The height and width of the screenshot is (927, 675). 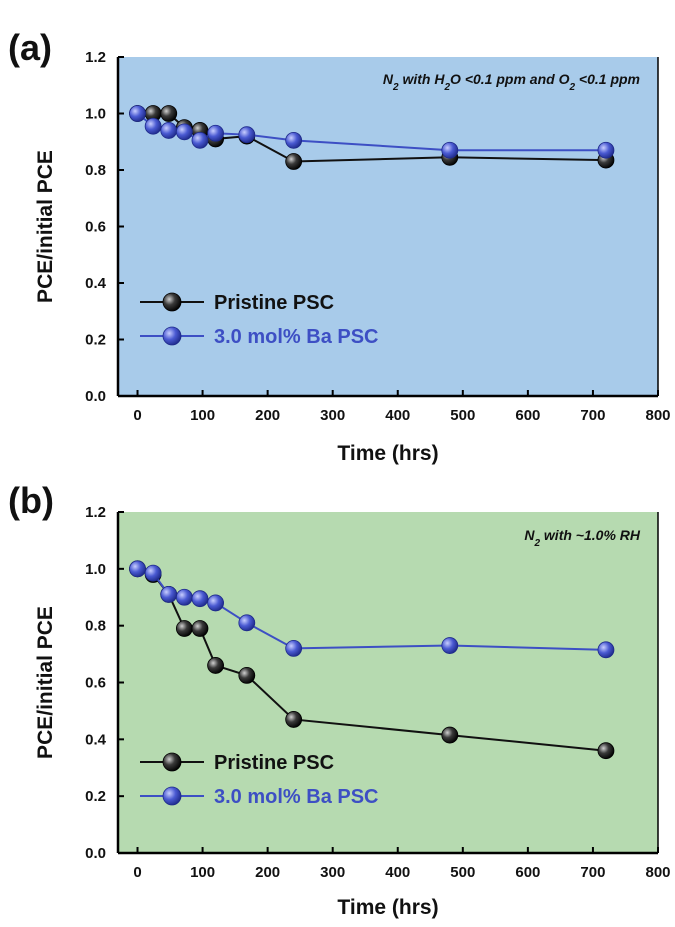 What do you see at coordinates (30, 47) in the screenshot?
I see `panel-label: (a)` at bounding box center [30, 47].